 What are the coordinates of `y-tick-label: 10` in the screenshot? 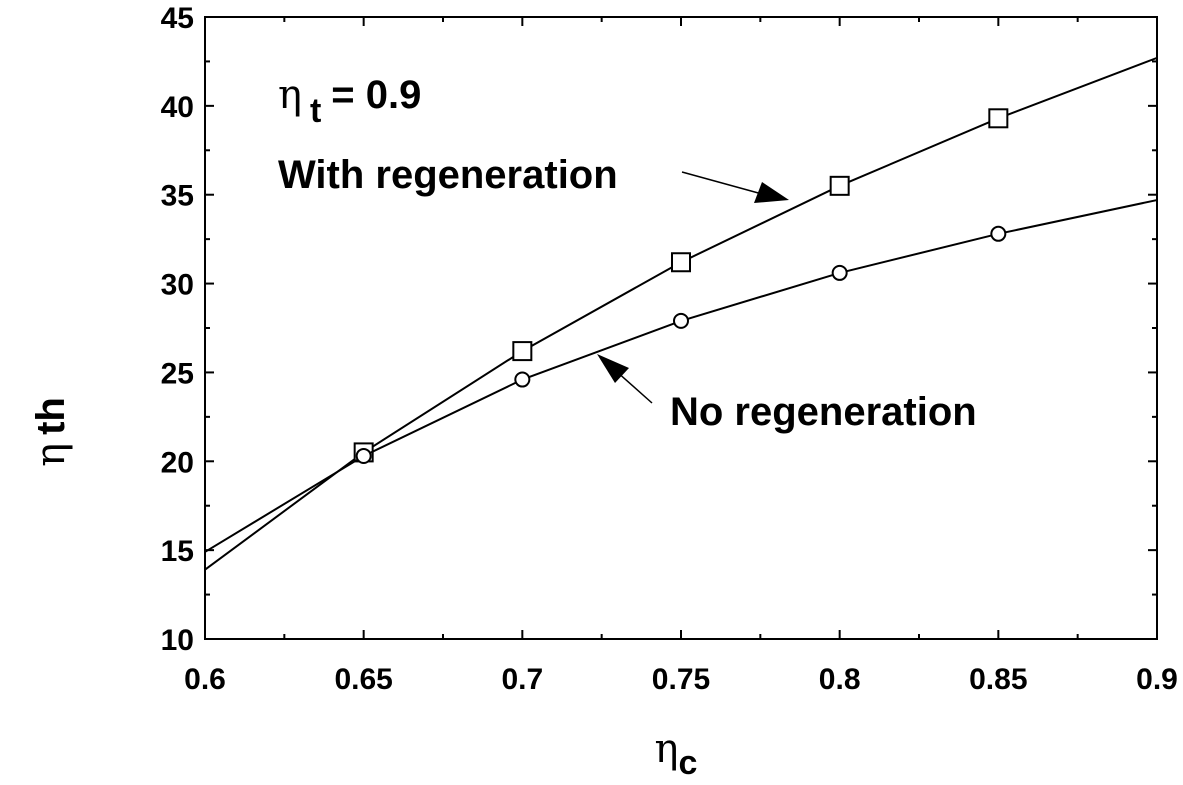 It's located at (177, 640).